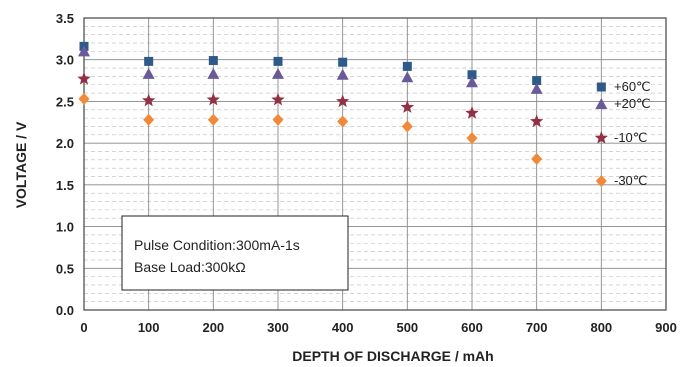 Image resolution: width=693 pixels, height=367 pixels. Describe the element at coordinates (630, 180) in the screenshot. I see `legend-label: -30℃` at that location.